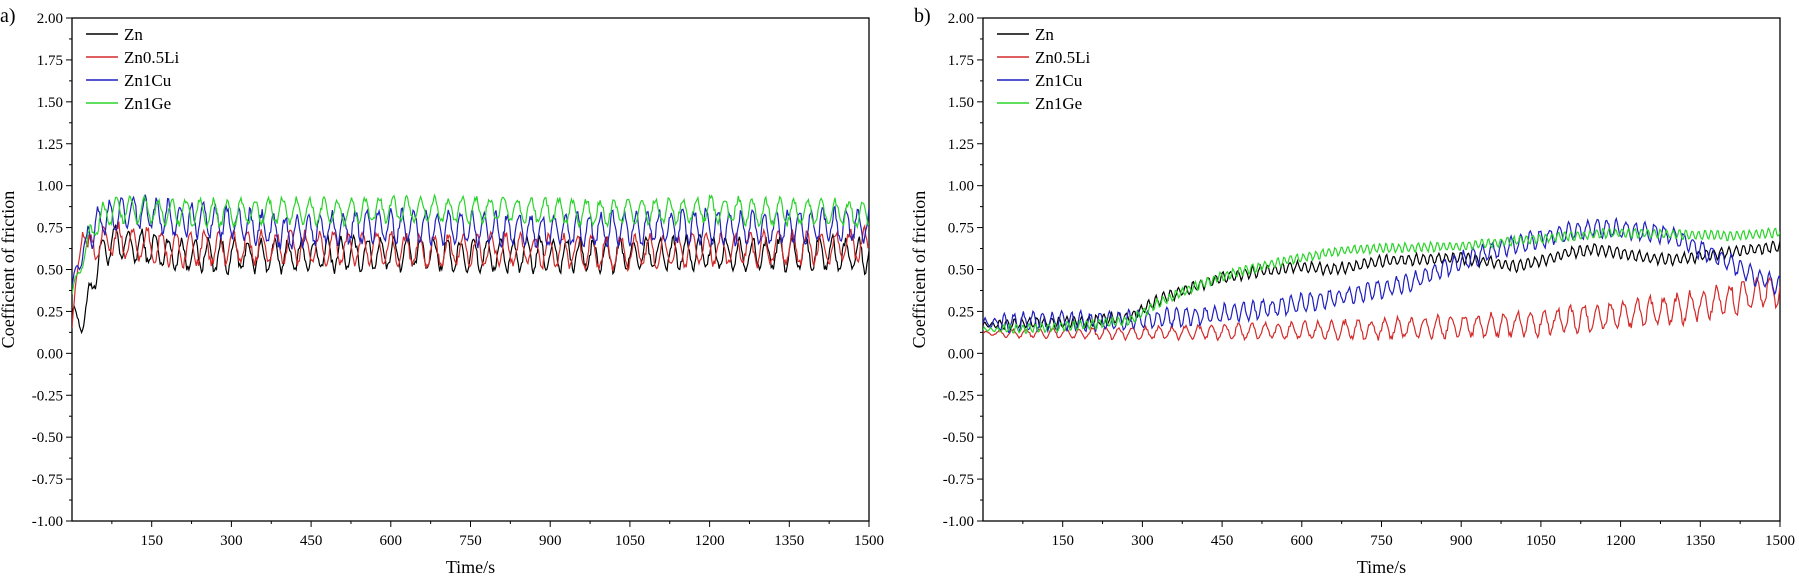 This screenshot has height=582, width=1799. I want to click on y-tick-label-a: 0.25, so click(50, 312).